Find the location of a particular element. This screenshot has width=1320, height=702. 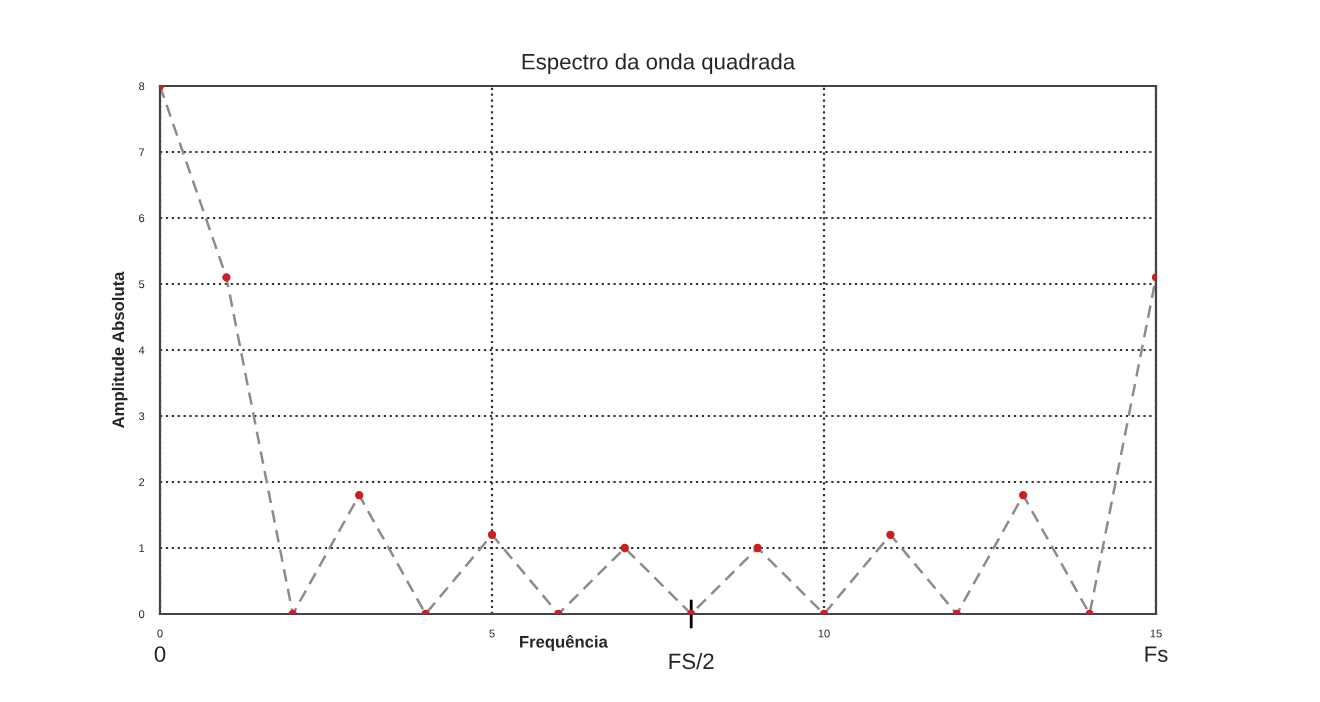

annotation: FS/2 is located at coordinates (691, 661).